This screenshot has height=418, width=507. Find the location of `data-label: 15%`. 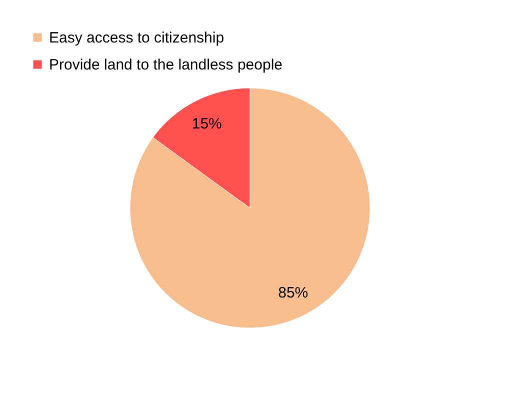

data-label: 15% is located at coordinates (207, 123).